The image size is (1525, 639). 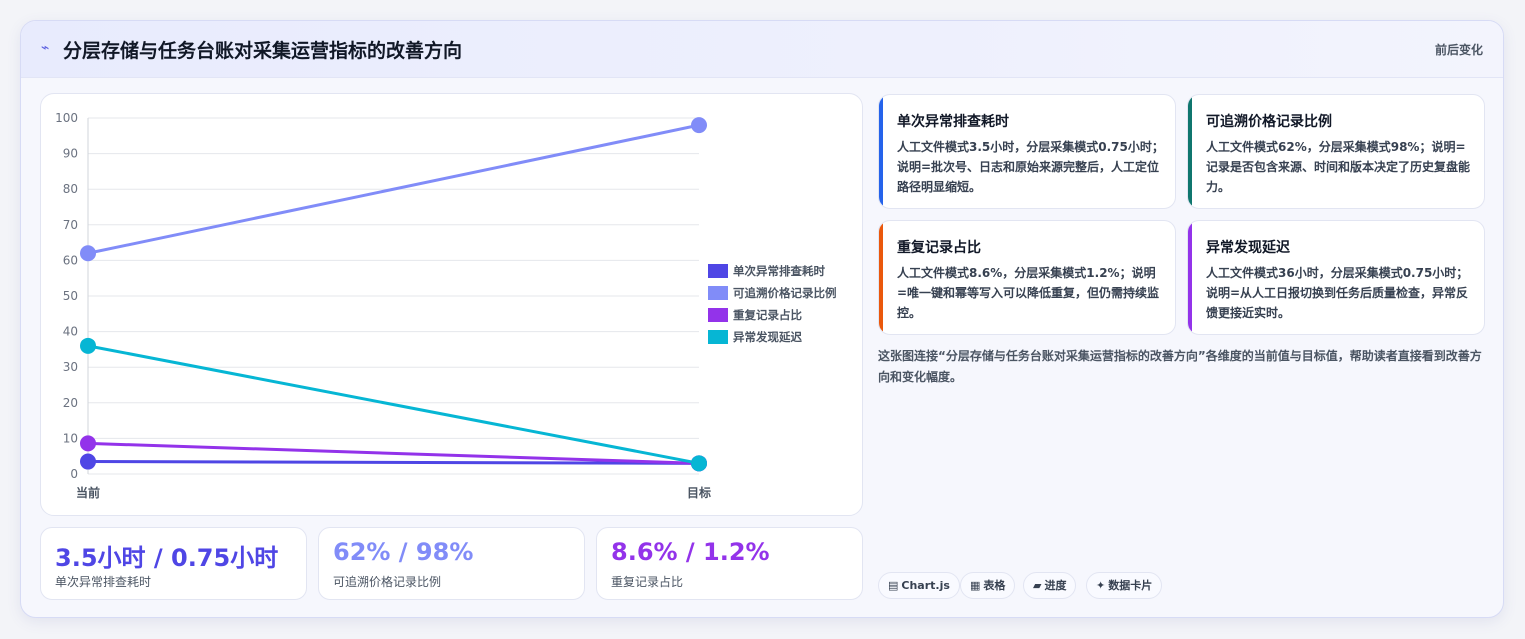 I want to click on trend-icon: ⌁, so click(x=45, y=48).